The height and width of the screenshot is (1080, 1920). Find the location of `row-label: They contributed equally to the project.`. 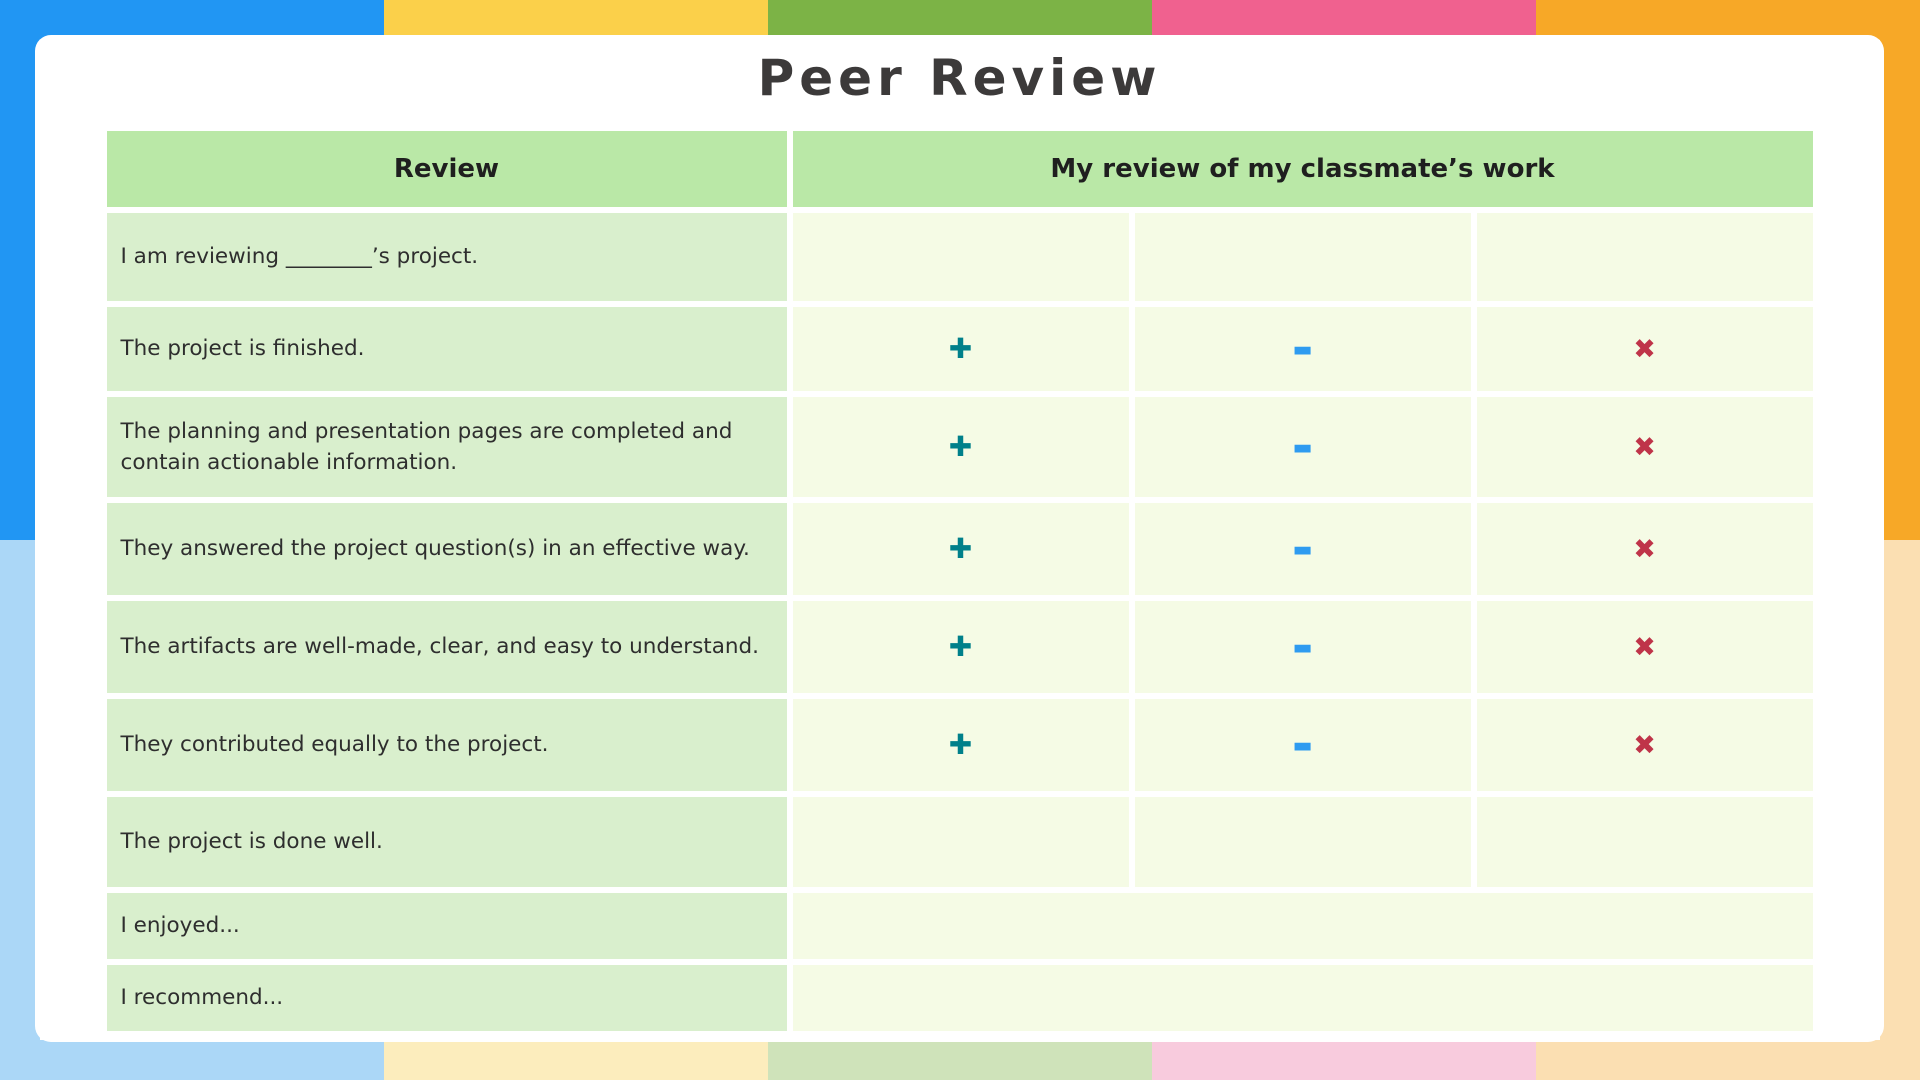

row-label: They contributed equally to the project. is located at coordinates (446, 745).